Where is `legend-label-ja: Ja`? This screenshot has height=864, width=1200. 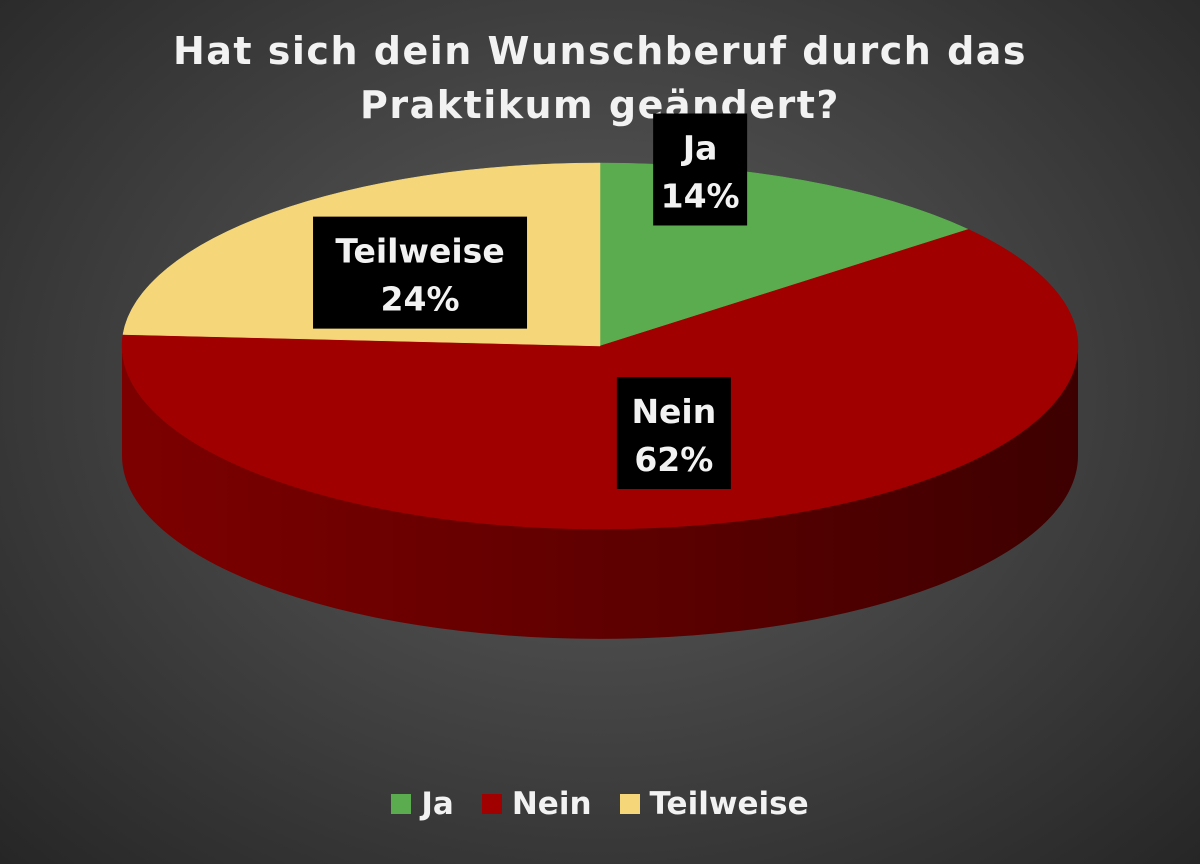 legend-label-ja: Ja is located at coordinates (437, 804).